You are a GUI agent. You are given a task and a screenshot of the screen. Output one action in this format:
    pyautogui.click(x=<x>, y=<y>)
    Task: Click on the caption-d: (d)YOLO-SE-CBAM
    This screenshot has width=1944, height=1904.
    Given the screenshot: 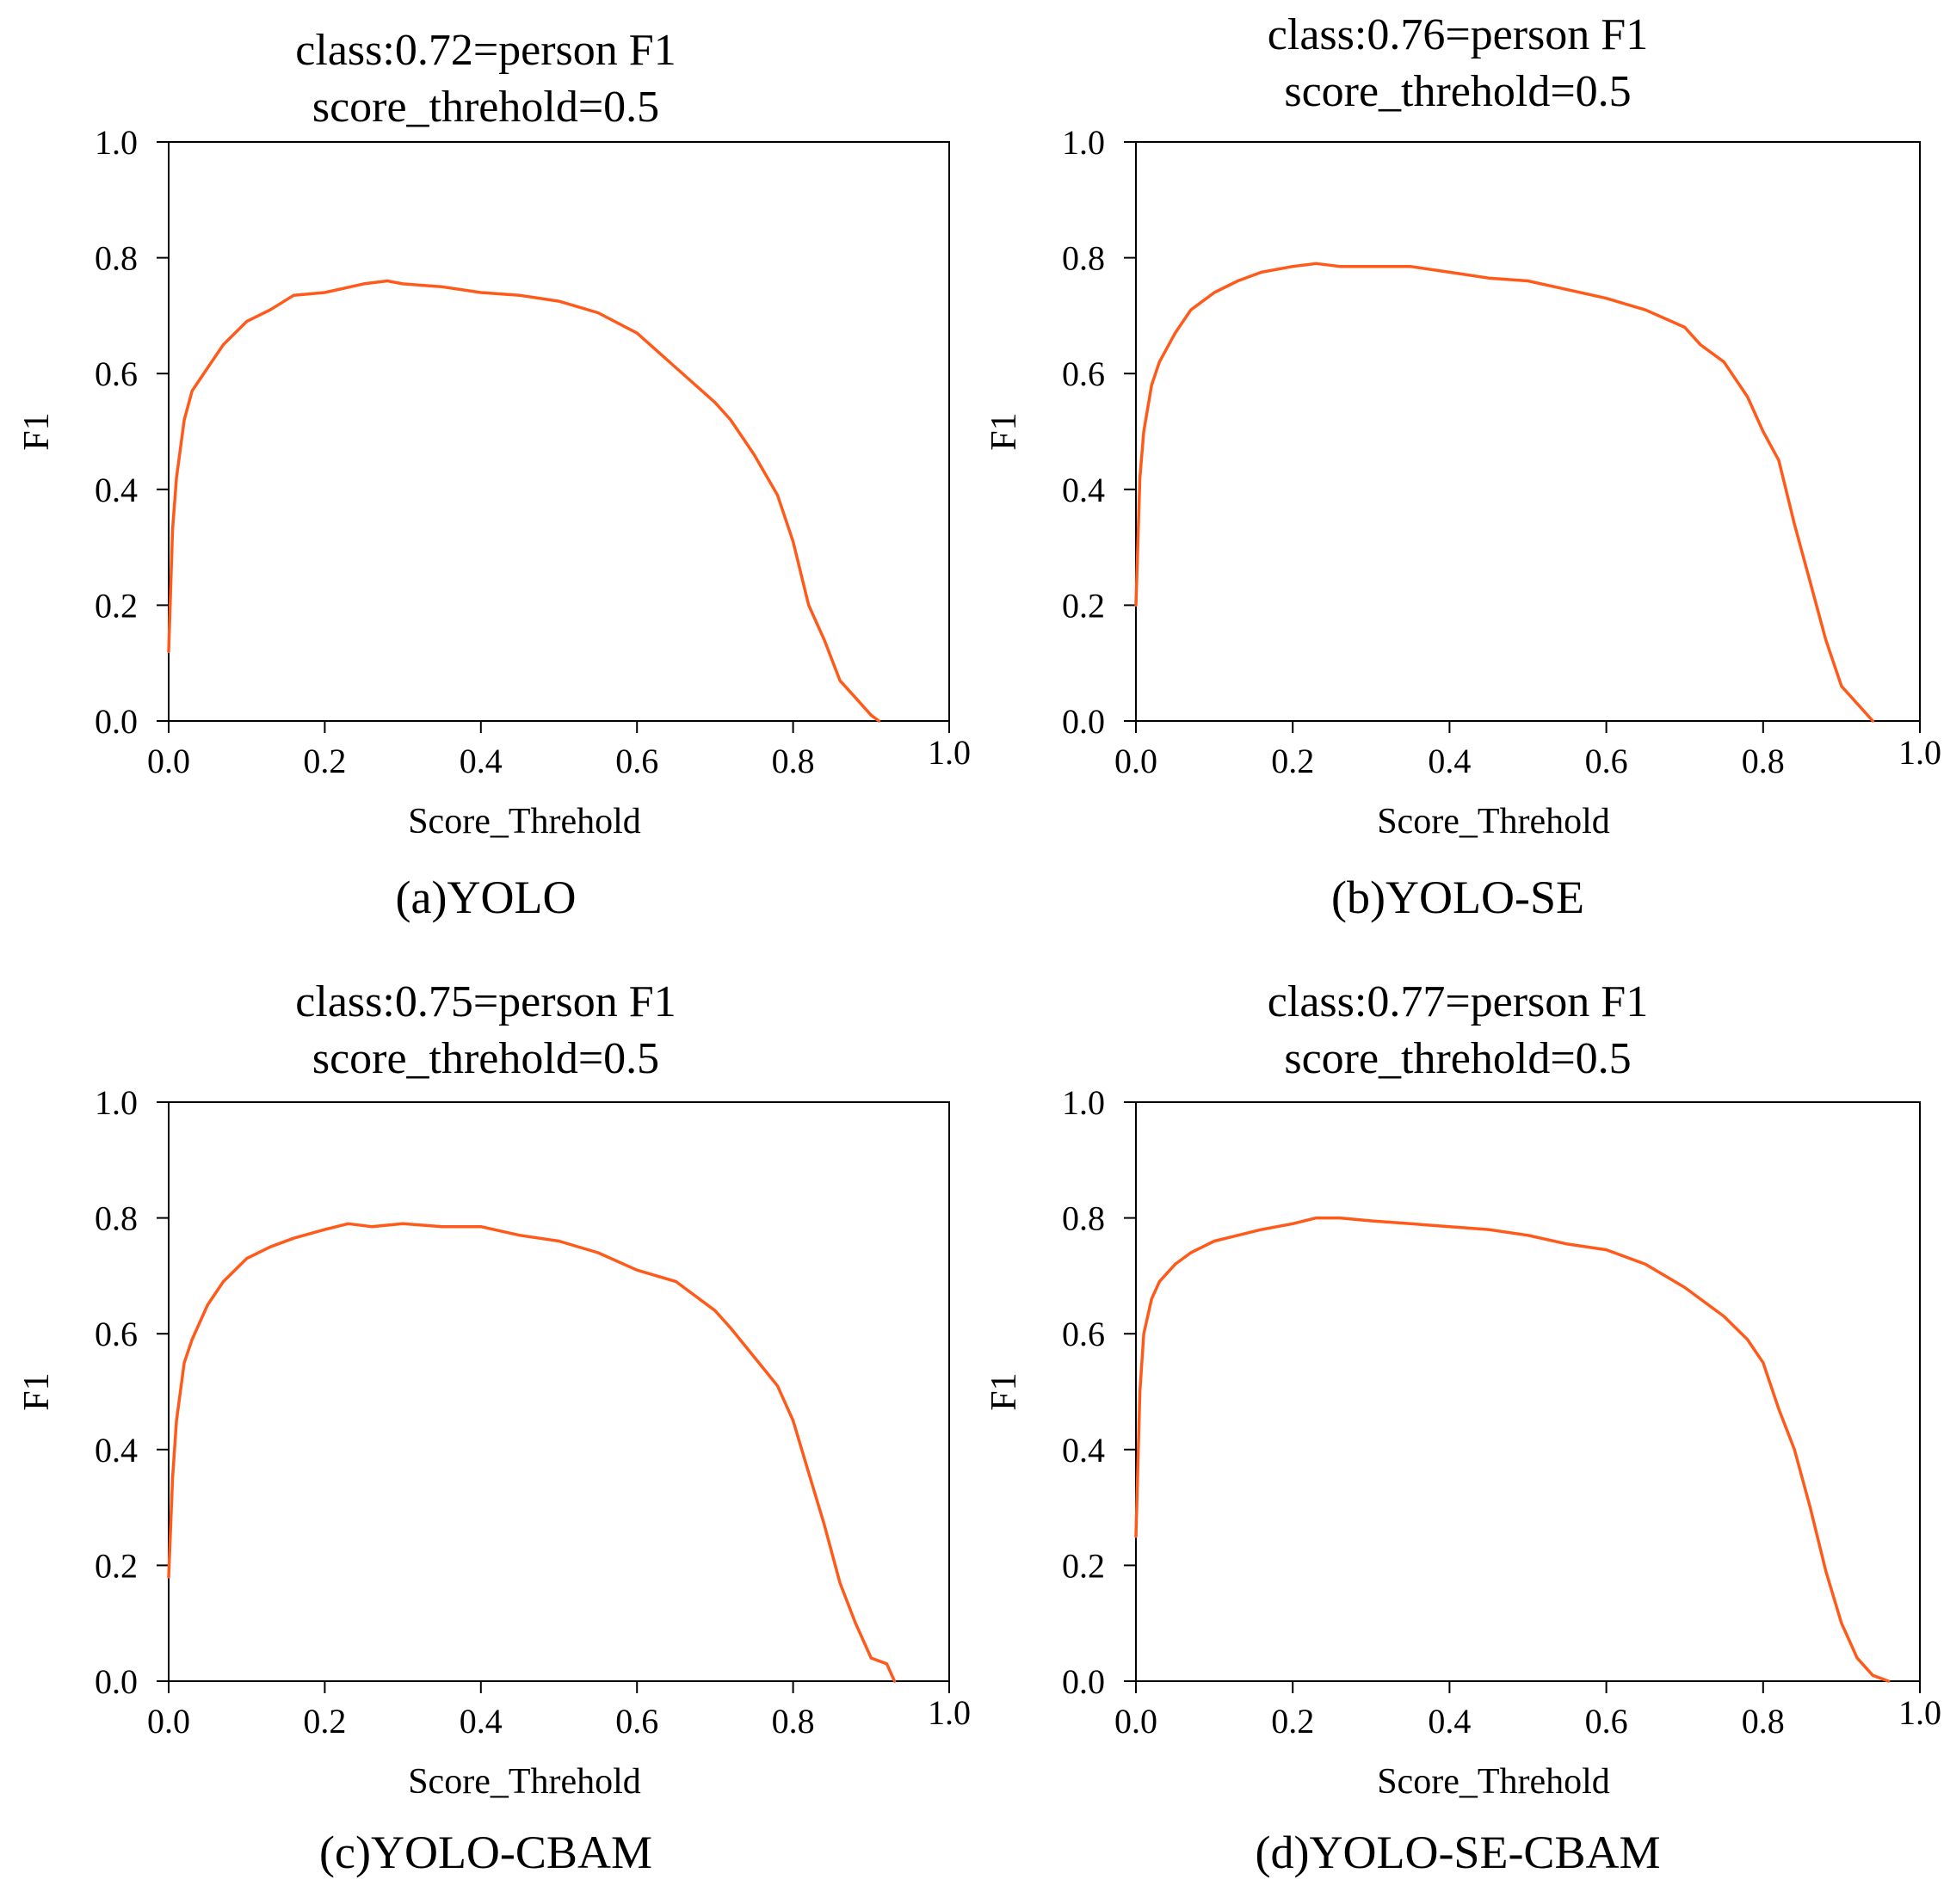 What is the action you would take?
    pyautogui.click(x=1458, y=1853)
    